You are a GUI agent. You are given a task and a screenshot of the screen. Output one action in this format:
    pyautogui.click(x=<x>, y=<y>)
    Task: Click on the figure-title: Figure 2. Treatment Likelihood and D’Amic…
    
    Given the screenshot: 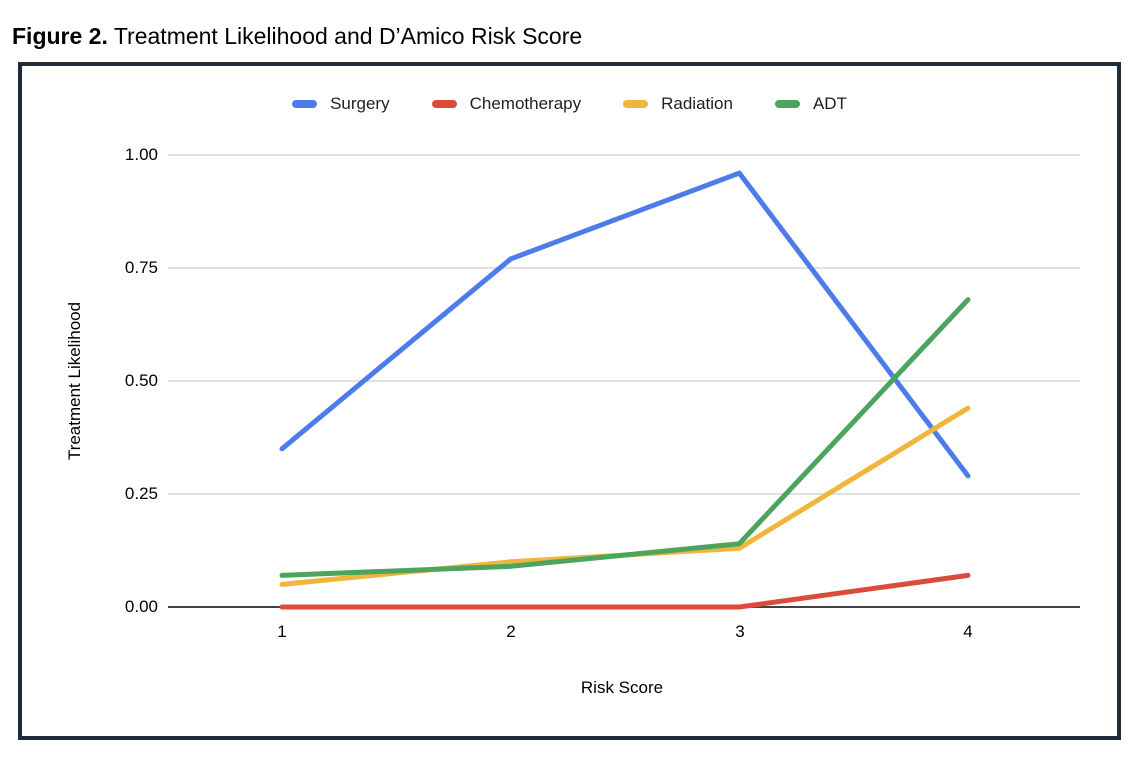 What is the action you would take?
    pyautogui.click(x=297, y=36)
    